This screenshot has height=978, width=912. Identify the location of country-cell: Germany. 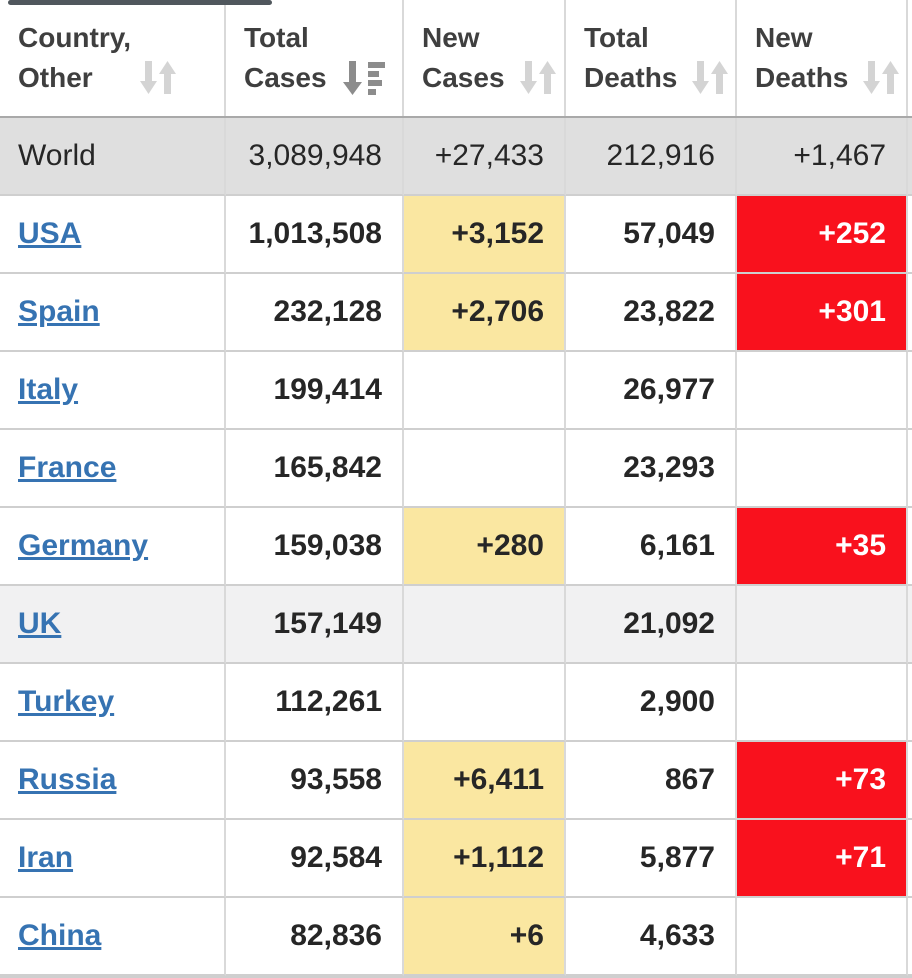
(113, 547).